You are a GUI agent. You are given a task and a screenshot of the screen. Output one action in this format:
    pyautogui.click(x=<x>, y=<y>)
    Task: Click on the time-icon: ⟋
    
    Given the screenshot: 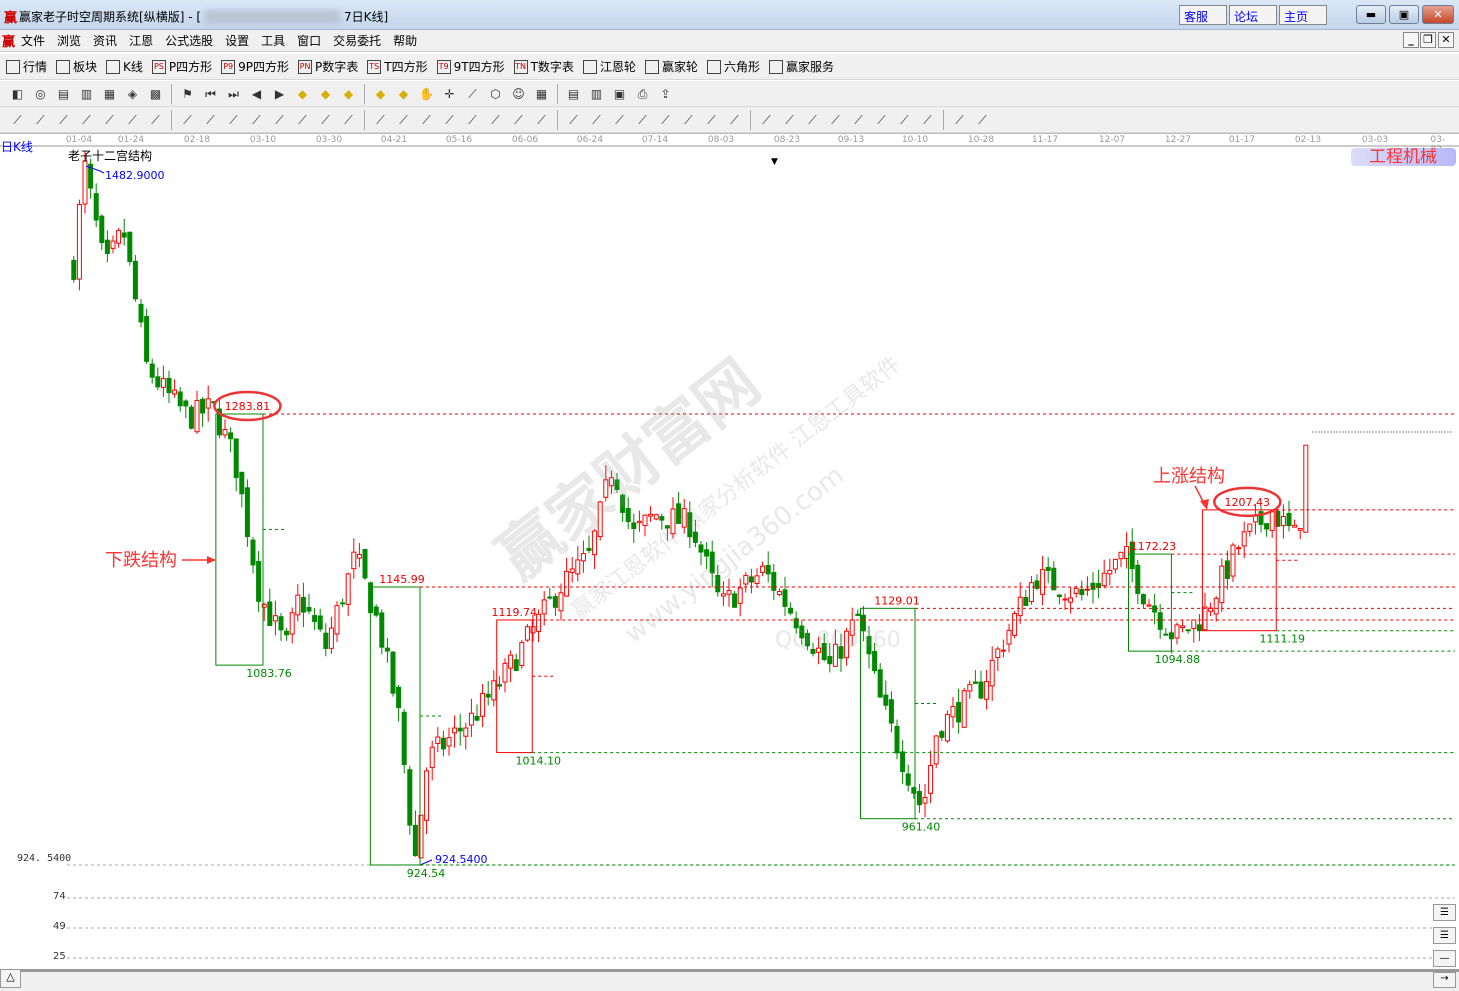 What is the action you would take?
    pyautogui.click(x=403, y=119)
    